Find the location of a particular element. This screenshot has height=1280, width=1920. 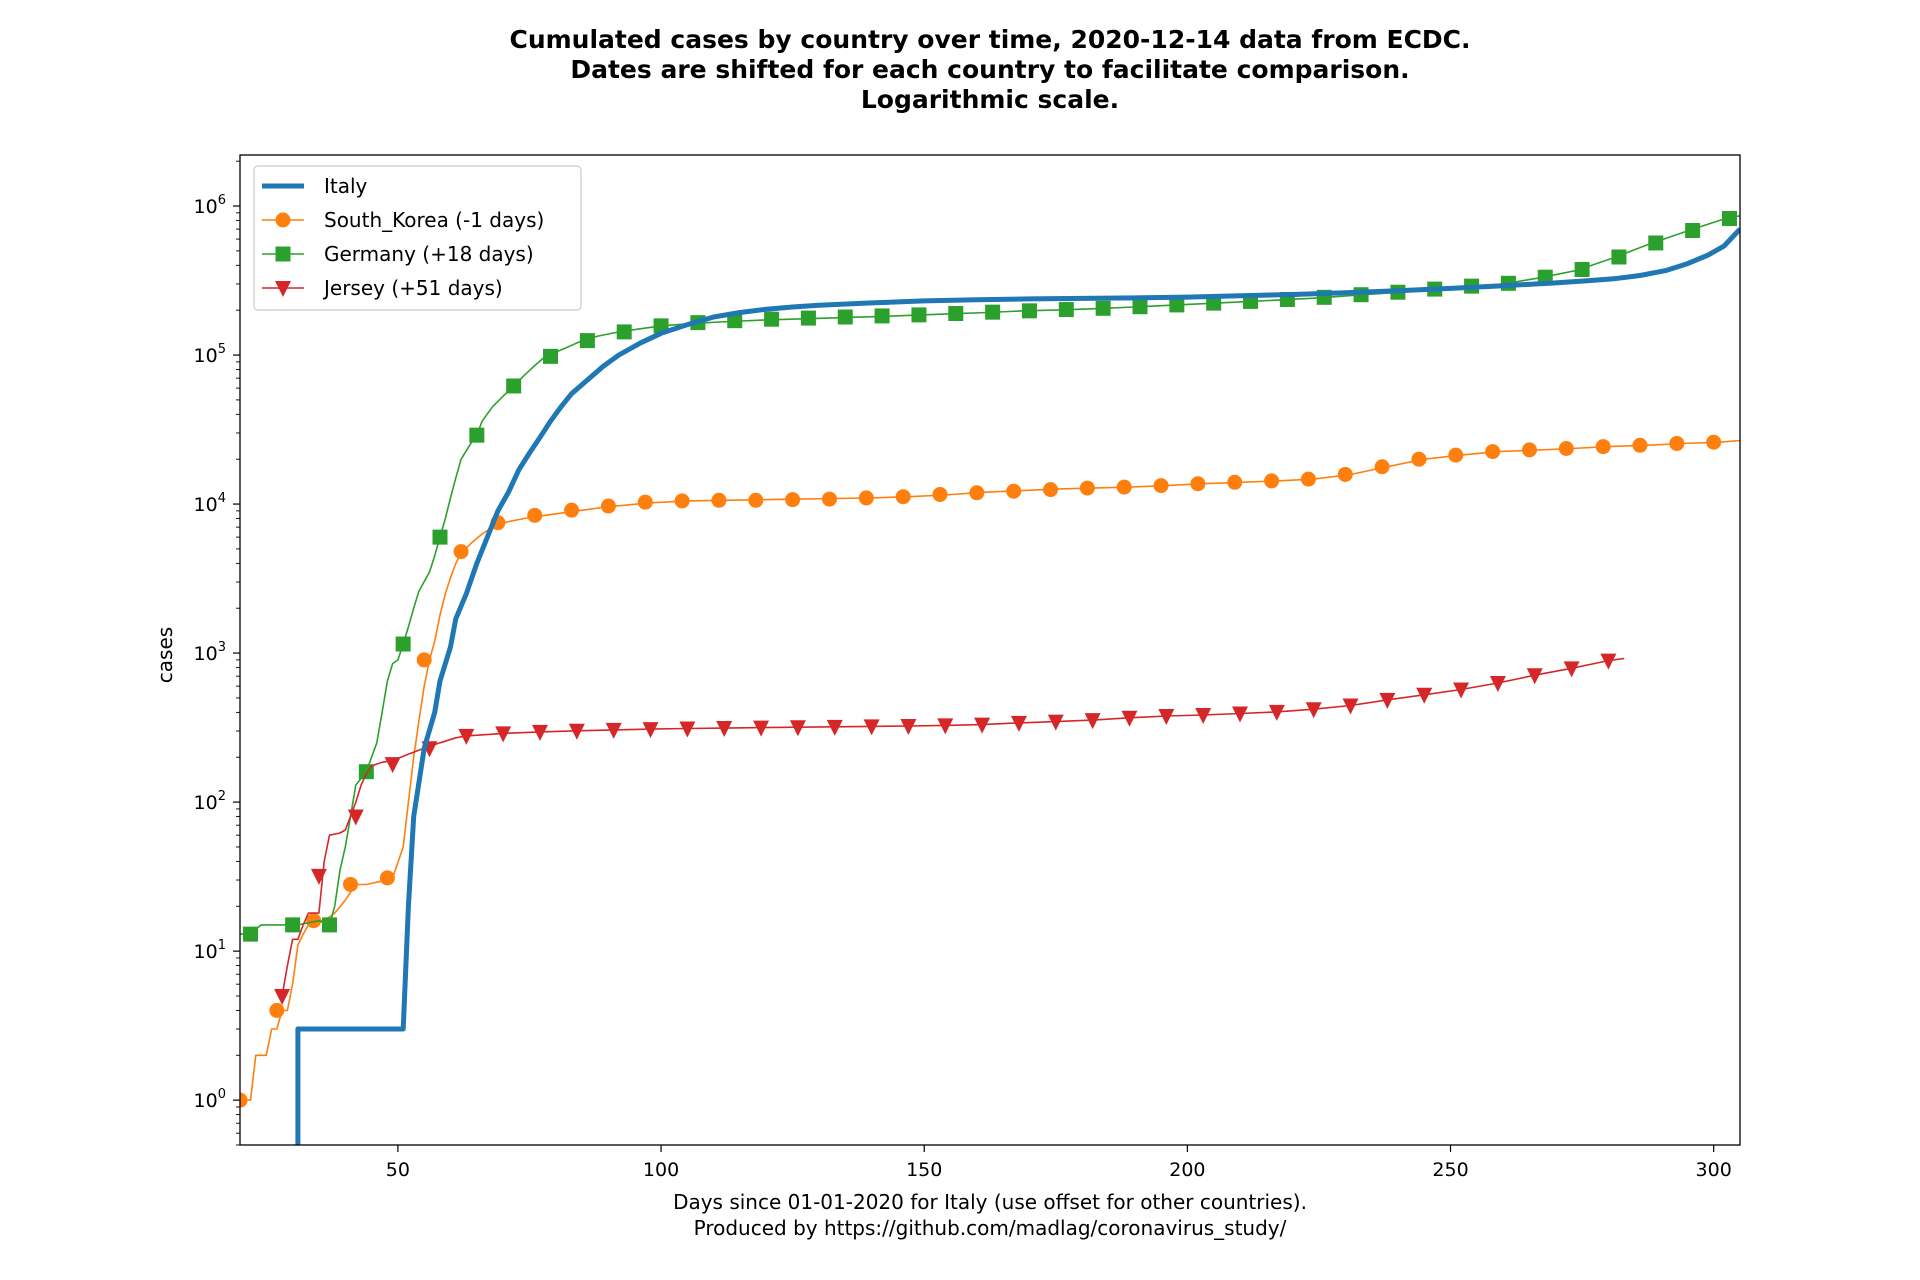

y-tick-label: 10¹ is located at coordinates (210, 950).